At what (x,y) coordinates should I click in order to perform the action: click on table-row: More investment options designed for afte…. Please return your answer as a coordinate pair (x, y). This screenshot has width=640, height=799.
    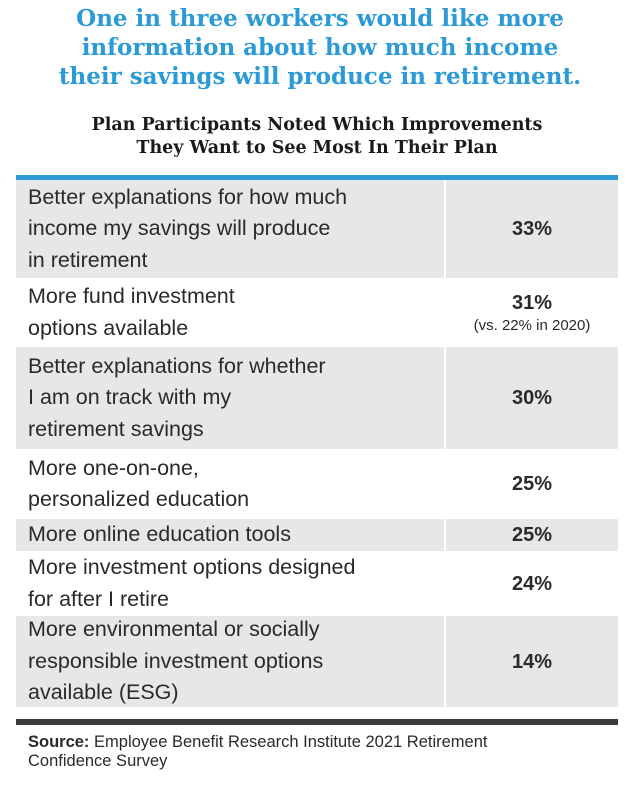
    Looking at the image, I should click on (317, 582).